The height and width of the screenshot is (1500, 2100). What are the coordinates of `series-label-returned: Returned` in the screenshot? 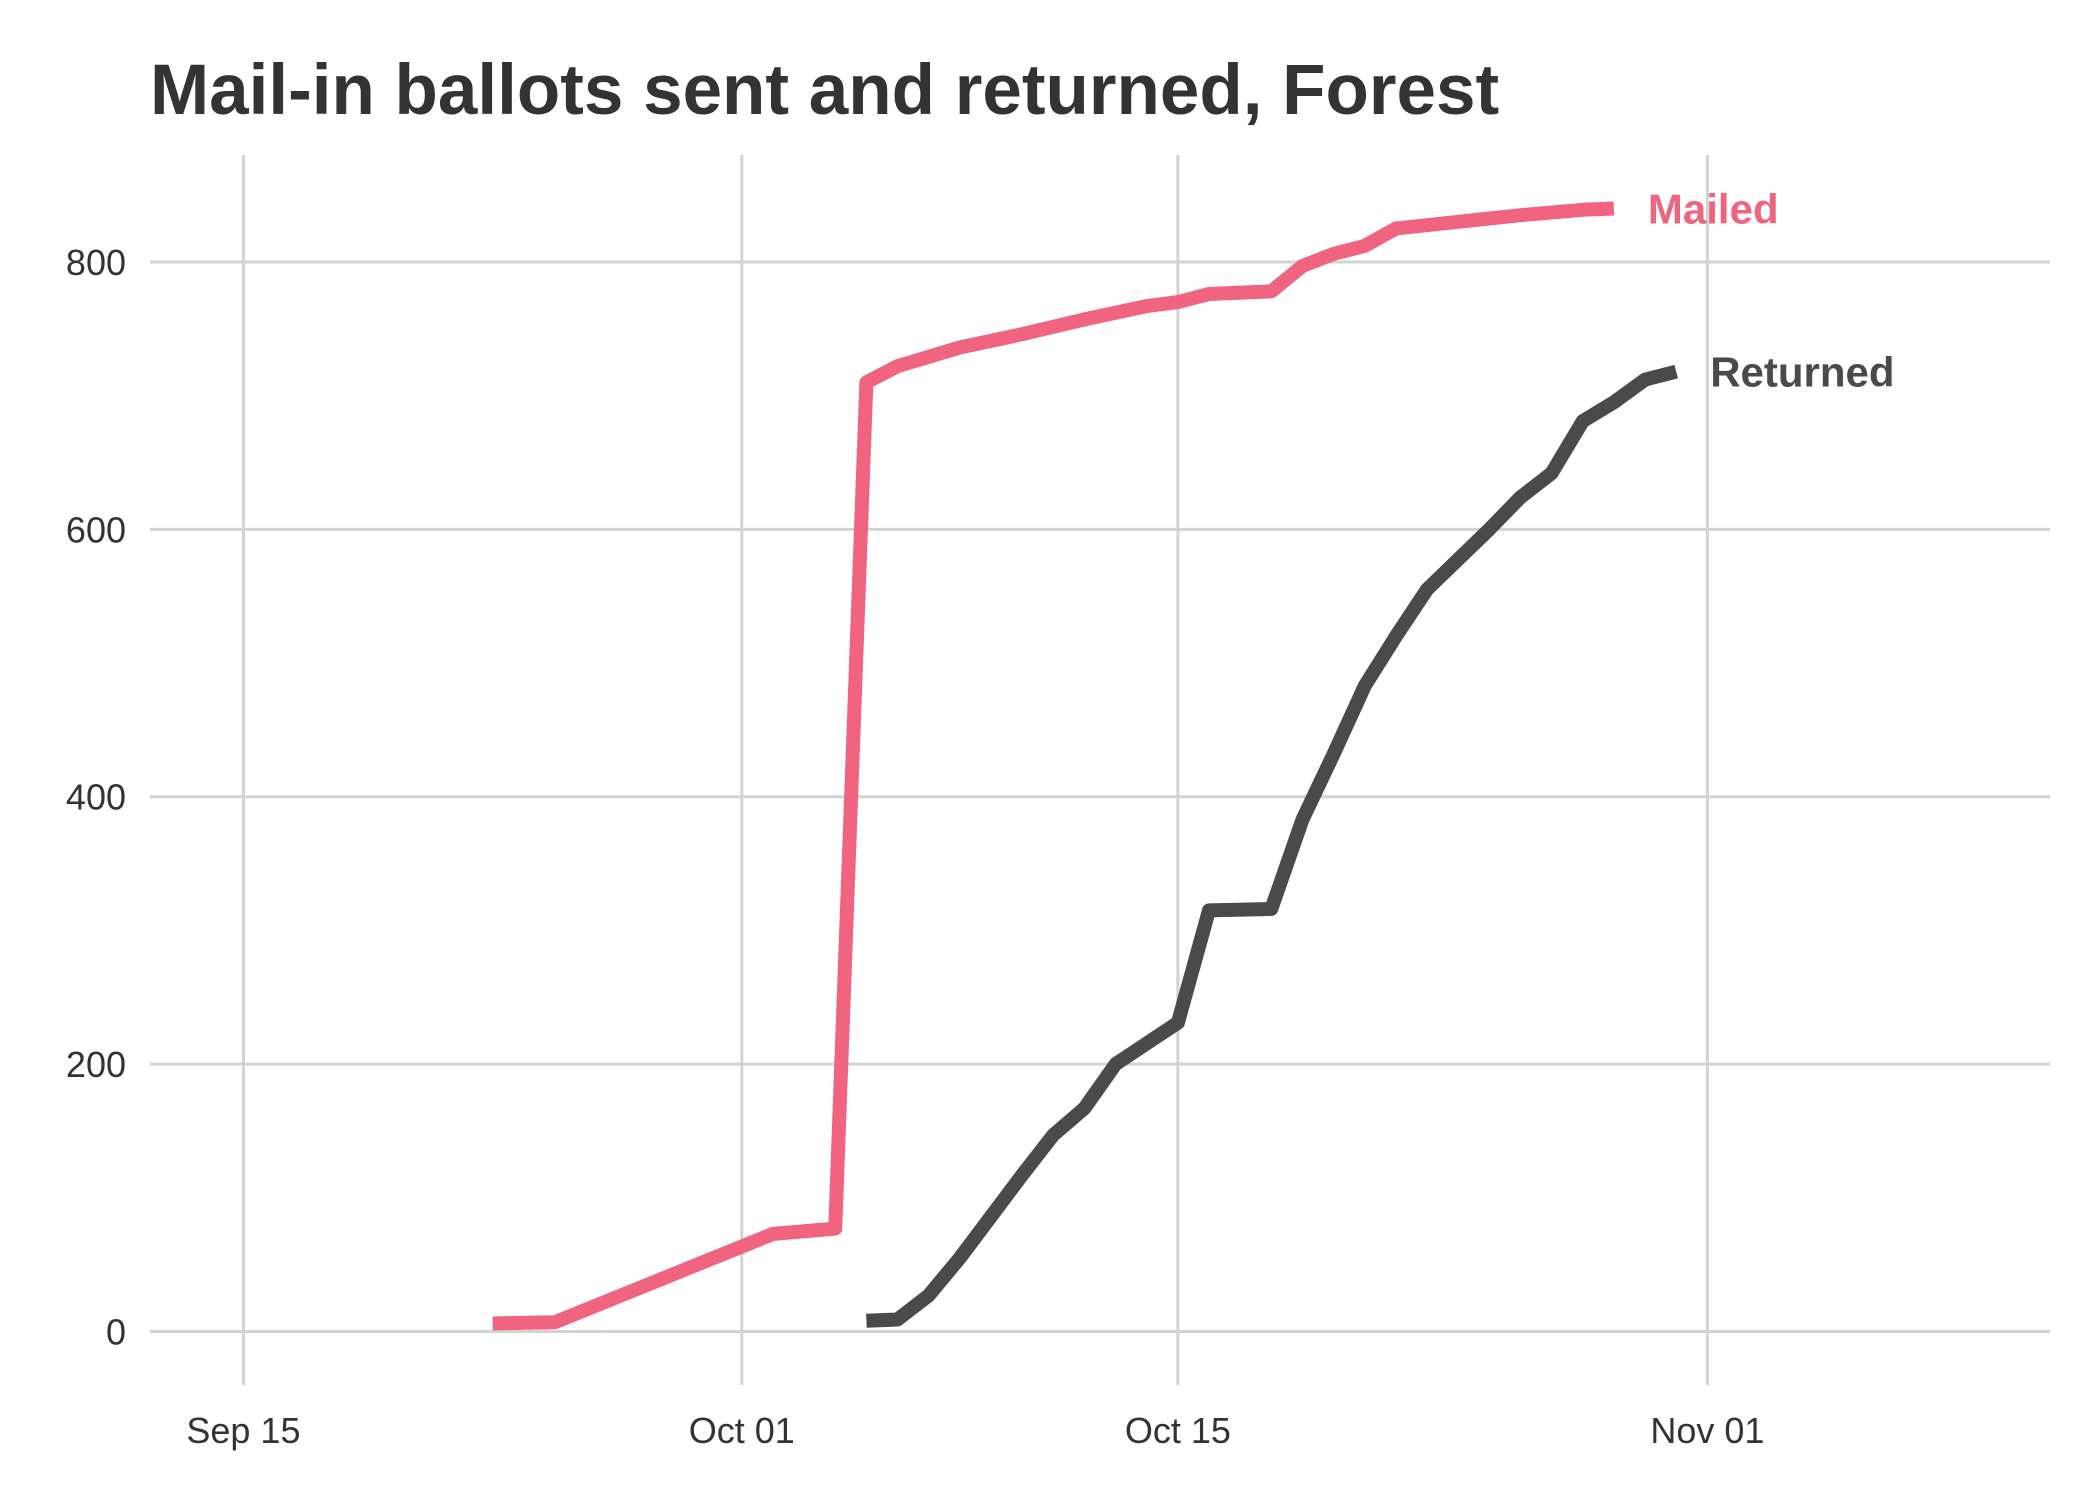 It's located at (1802, 372).